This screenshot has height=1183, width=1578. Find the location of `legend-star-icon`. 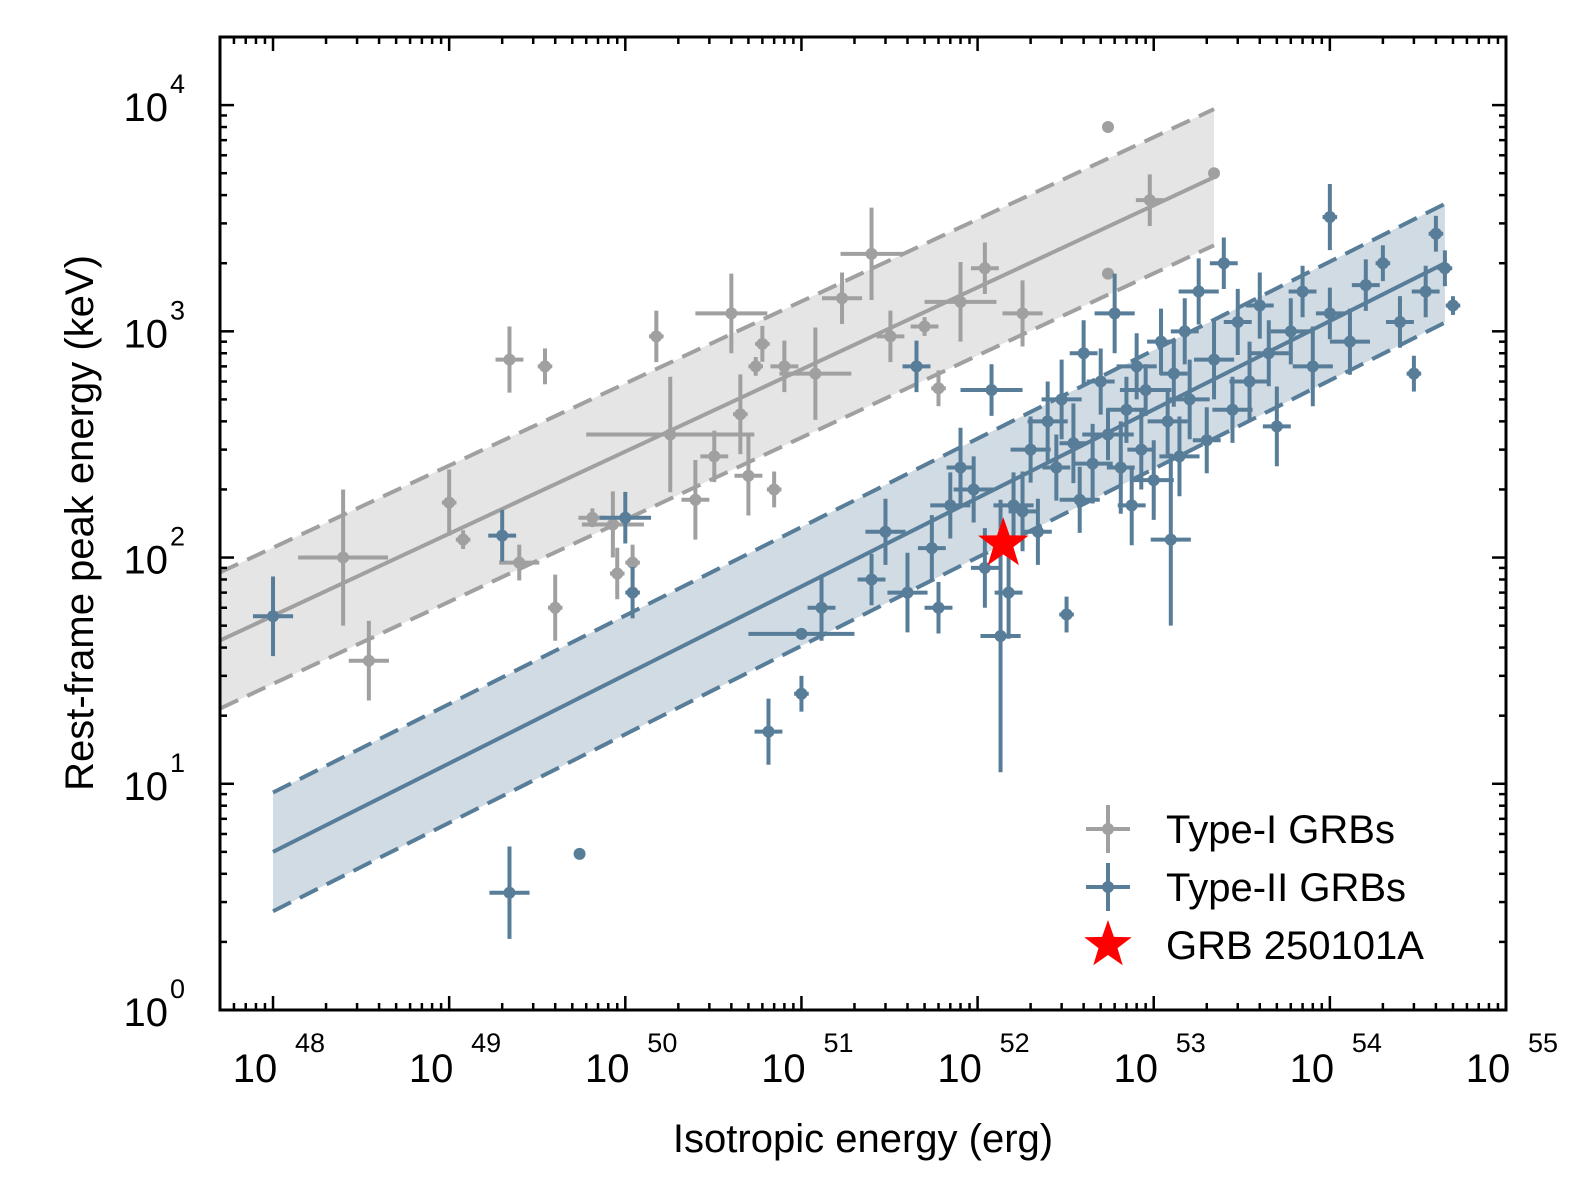

legend-star-icon is located at coordinates (1108, 943).